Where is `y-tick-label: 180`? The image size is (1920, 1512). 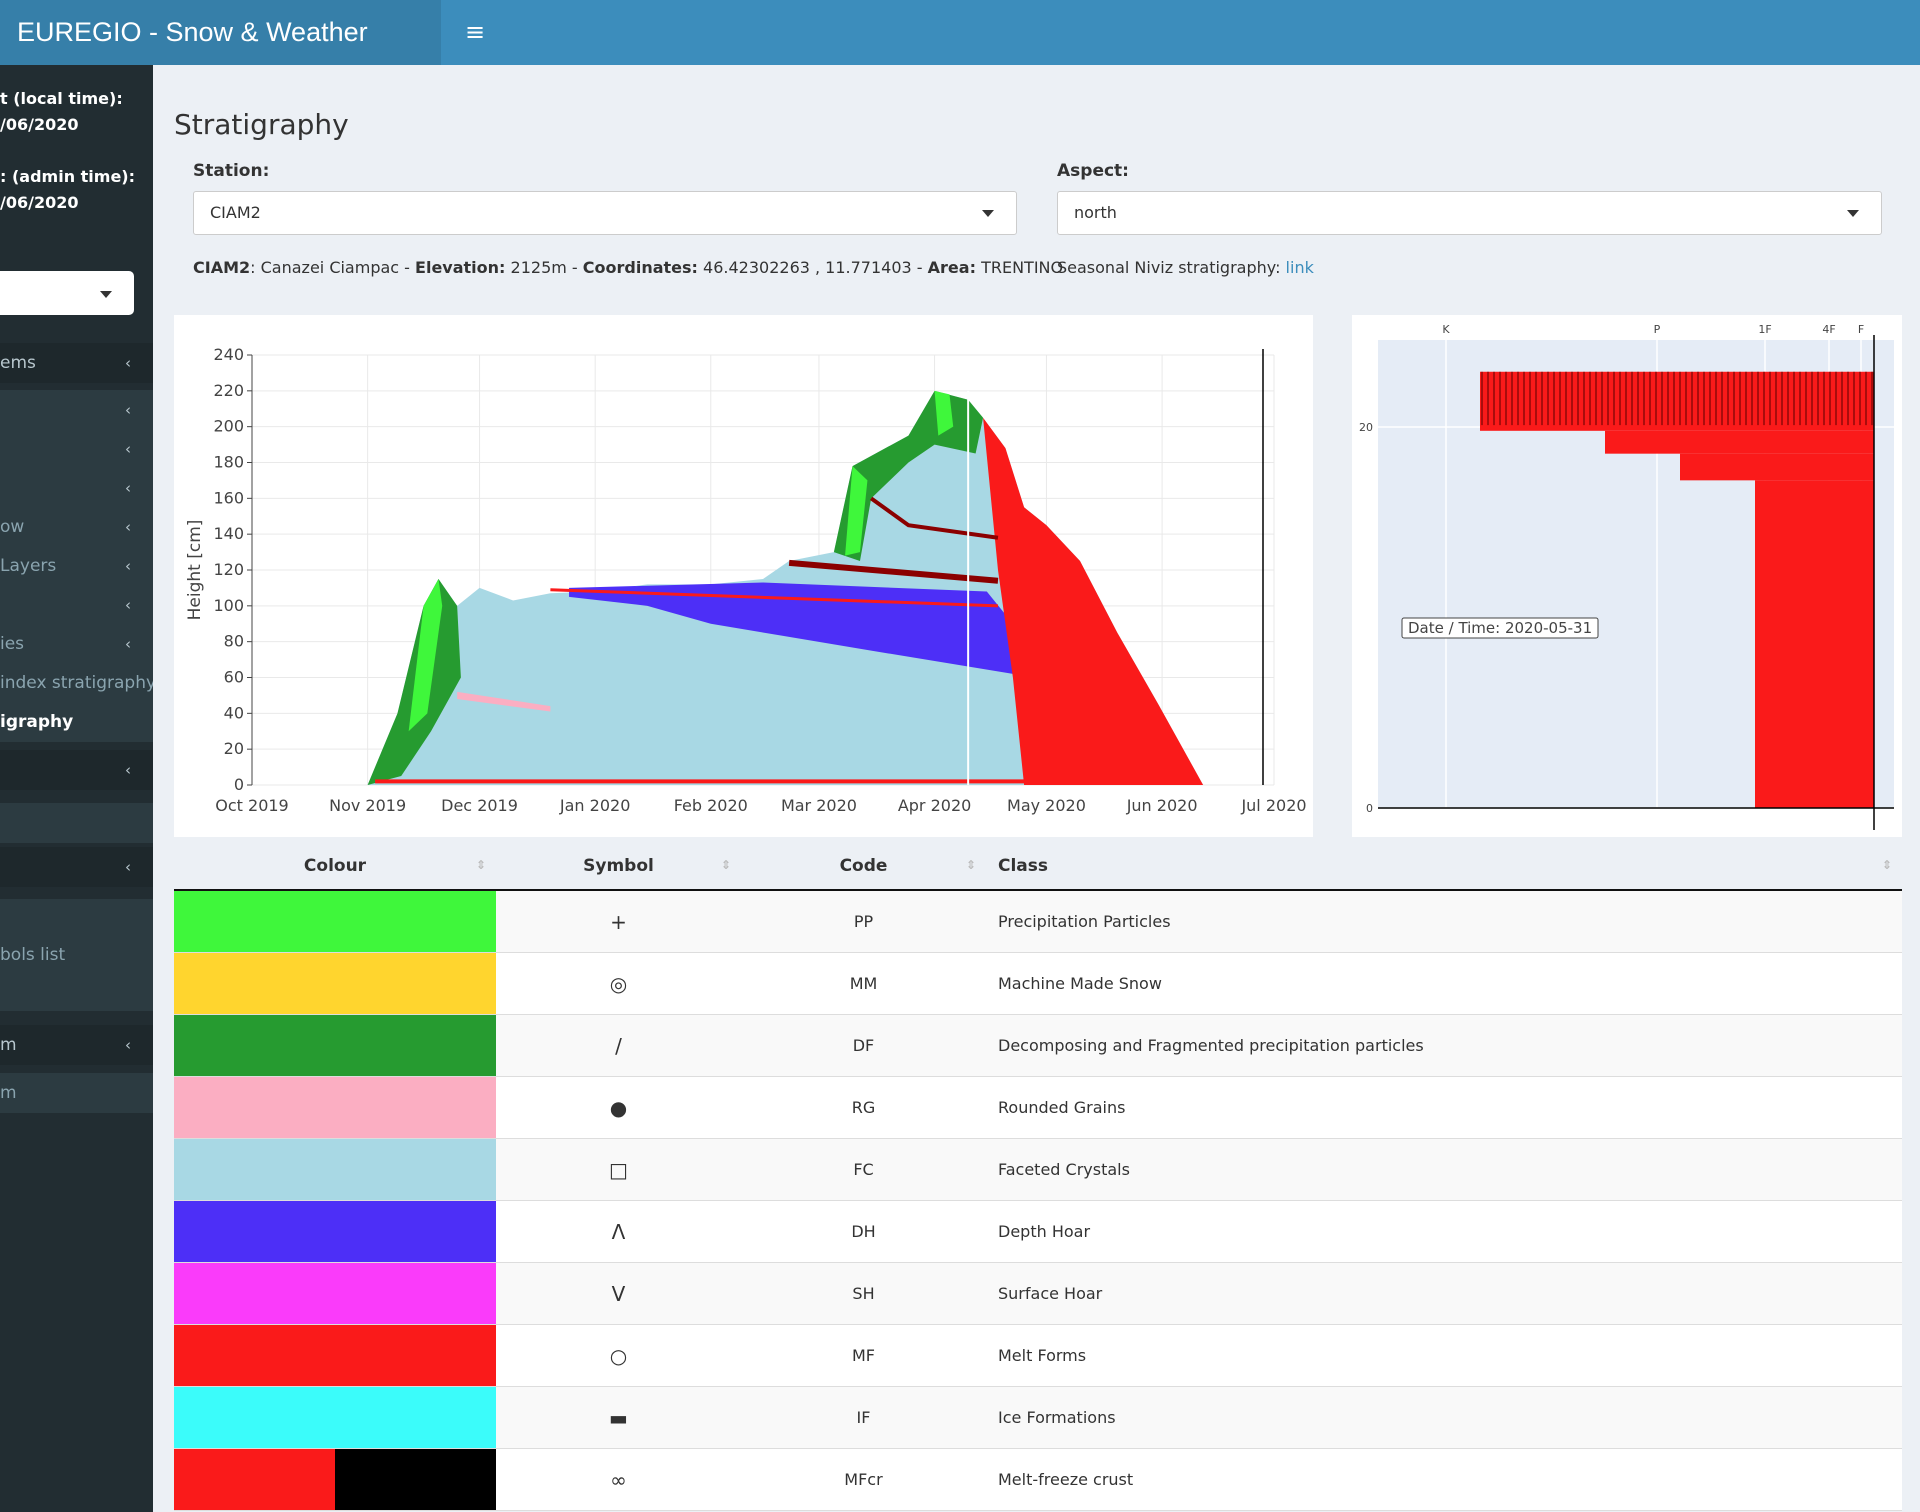 y-tick-label: 180 is located at coordinates (228, 462).